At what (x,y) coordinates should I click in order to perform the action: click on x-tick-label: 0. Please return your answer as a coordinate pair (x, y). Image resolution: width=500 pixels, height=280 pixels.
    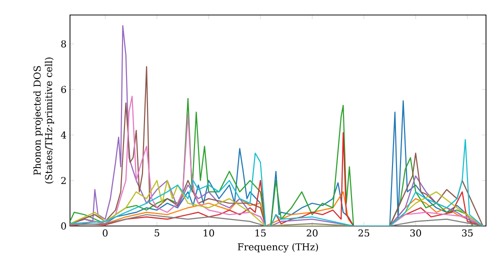
    Looking at the image, I should click on (105, 233).